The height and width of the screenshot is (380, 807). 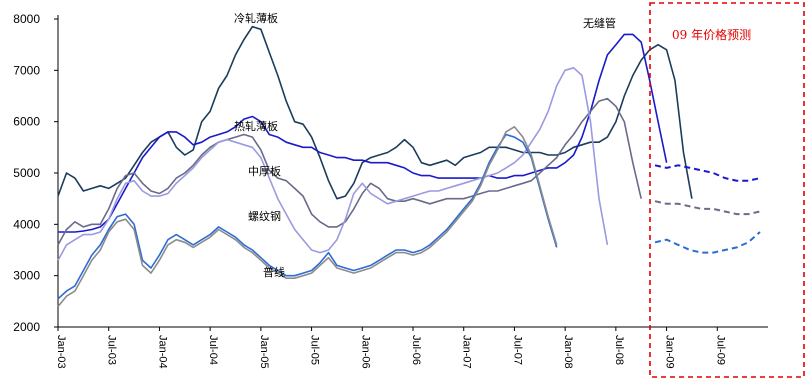 I want to click on y-tick-label: 3000, so click(x=26, y=276).